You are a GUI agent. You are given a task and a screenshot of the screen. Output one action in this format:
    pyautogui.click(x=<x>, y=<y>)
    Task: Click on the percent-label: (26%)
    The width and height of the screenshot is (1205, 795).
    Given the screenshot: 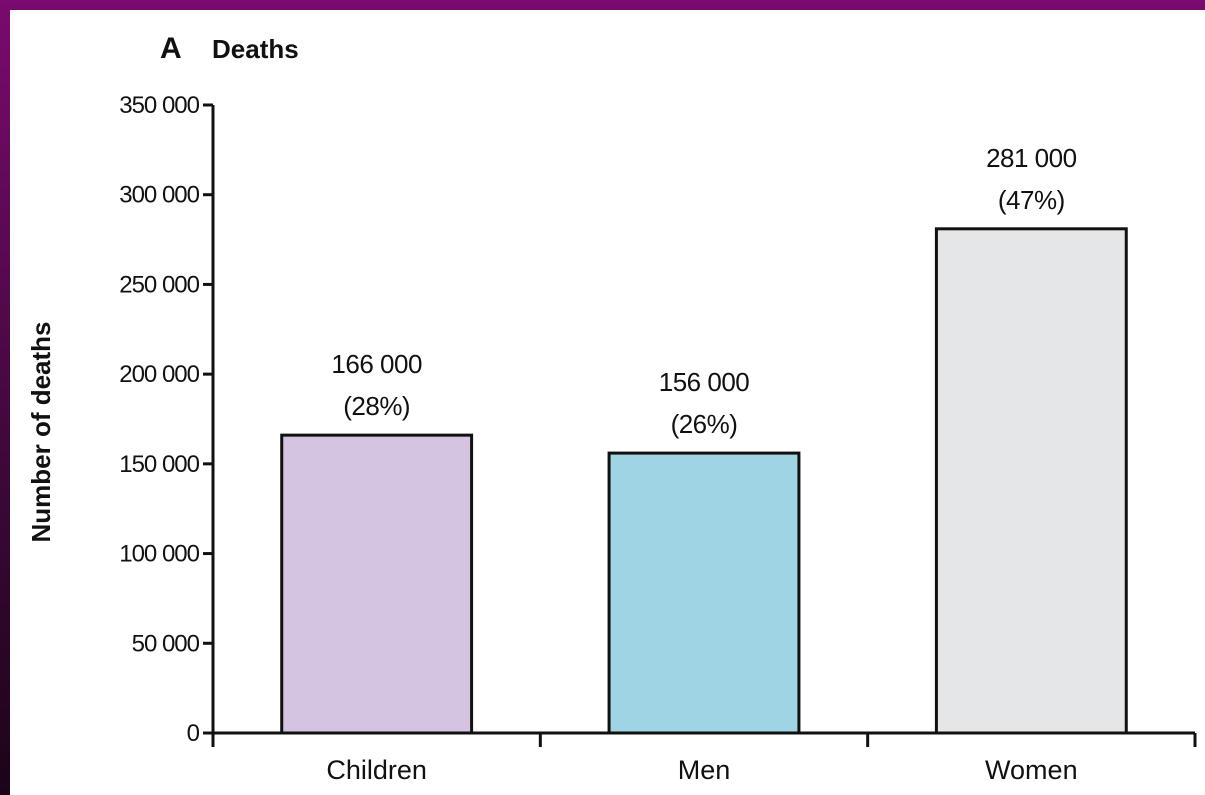 What is the action you would take?
    pyautogui.click(x=704, y=424)
    